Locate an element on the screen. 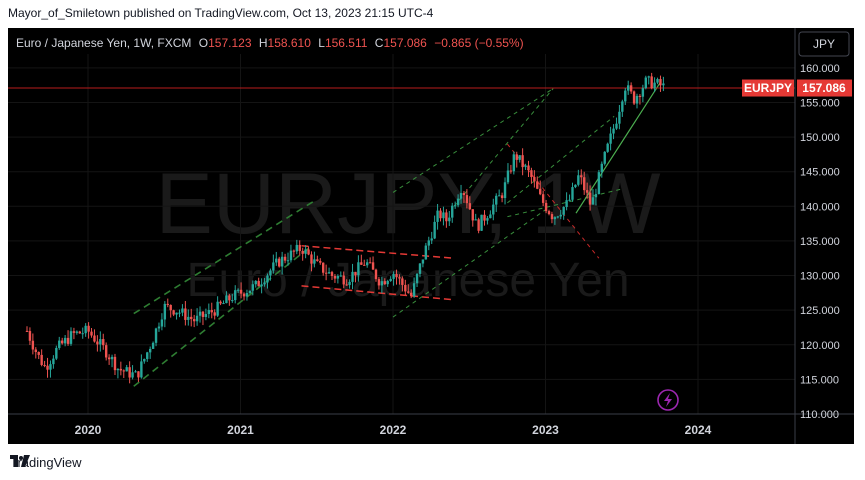  wedge-green-dash-a is located at coordinates (564, 203).